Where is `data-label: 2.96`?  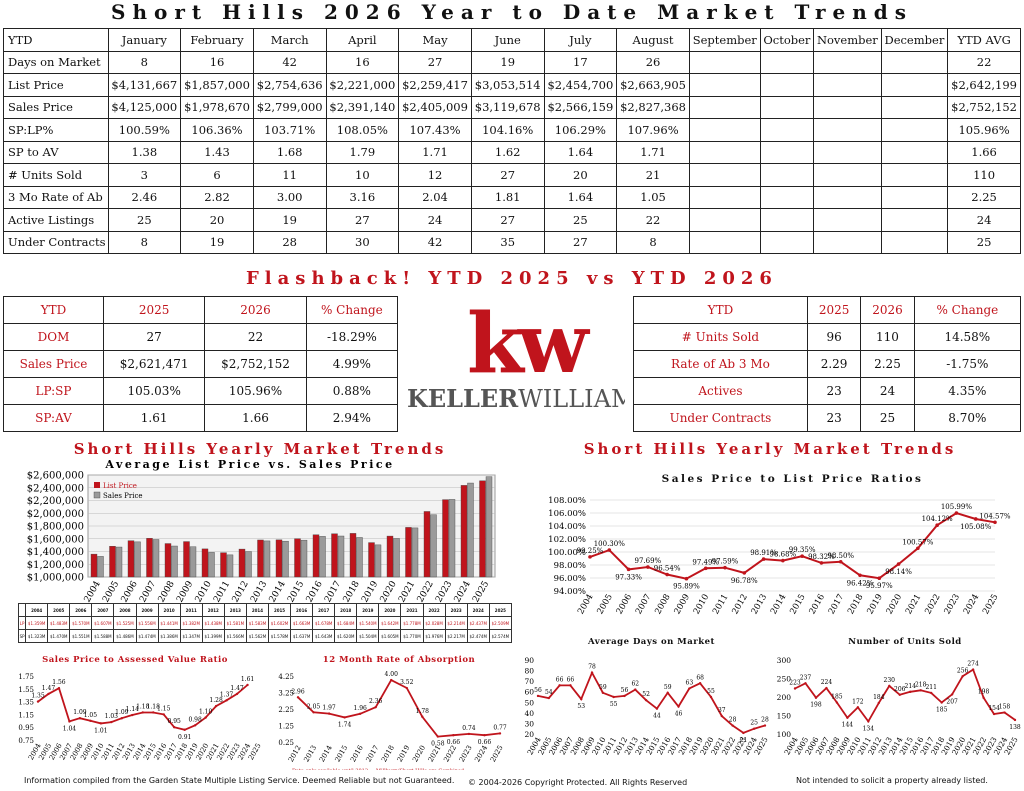
data-label: 2.96 is located at coordinates (298, 691).